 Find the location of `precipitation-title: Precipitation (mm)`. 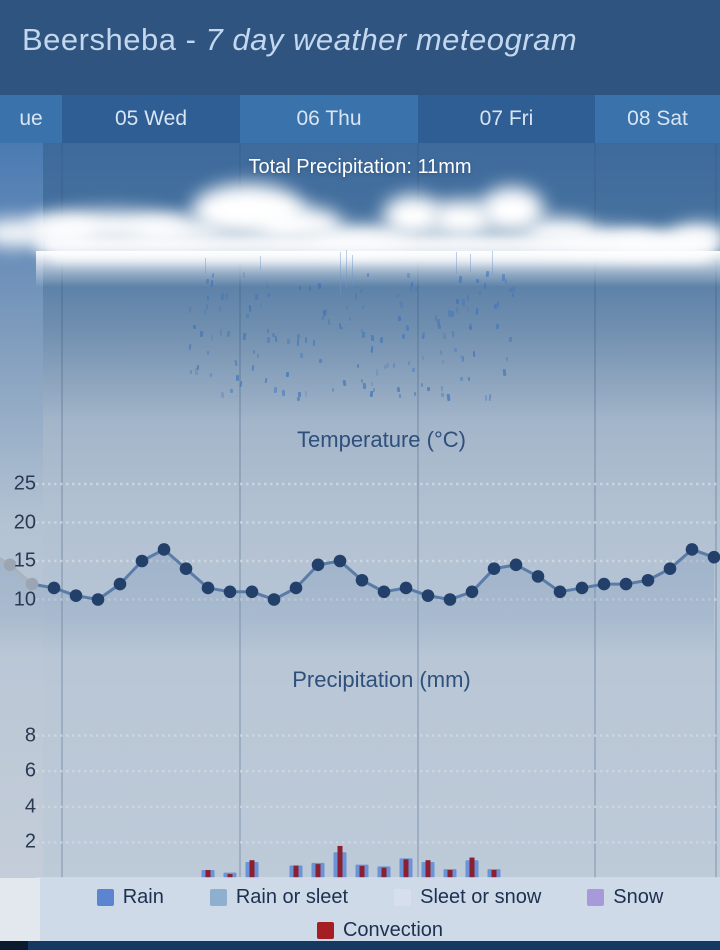

precipitation-title: Precipitation (mm) is located at coordinates (381, 679).